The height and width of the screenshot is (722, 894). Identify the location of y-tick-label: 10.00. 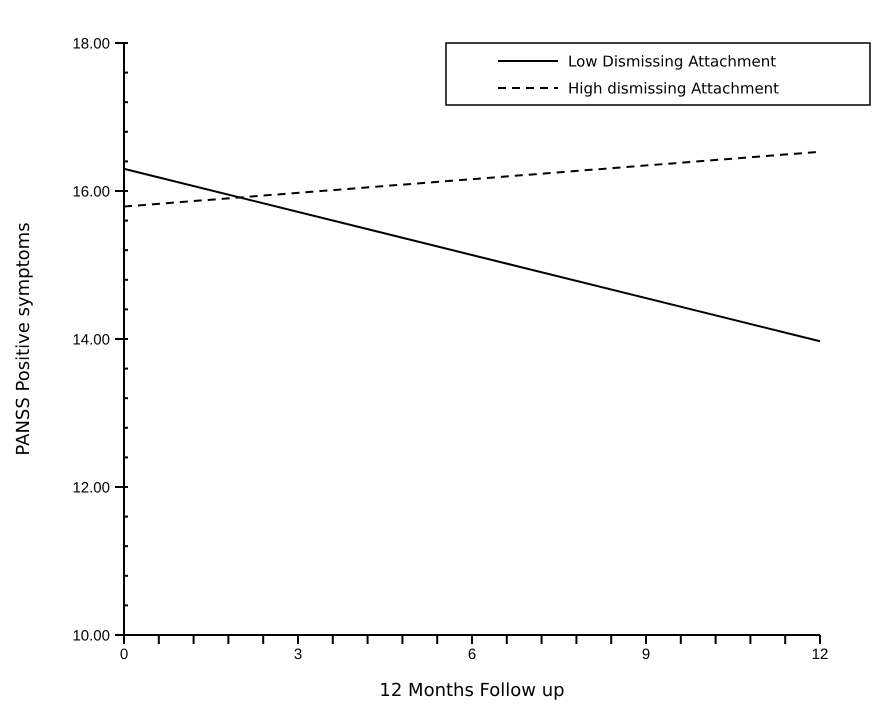
(91, 635).